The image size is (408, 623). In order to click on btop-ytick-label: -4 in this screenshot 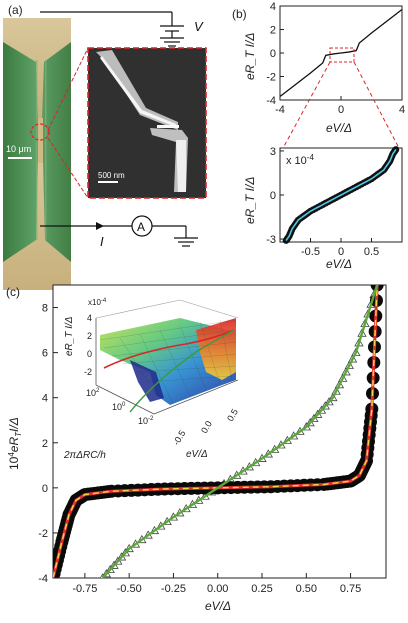, I will do `click(271, 101)`.